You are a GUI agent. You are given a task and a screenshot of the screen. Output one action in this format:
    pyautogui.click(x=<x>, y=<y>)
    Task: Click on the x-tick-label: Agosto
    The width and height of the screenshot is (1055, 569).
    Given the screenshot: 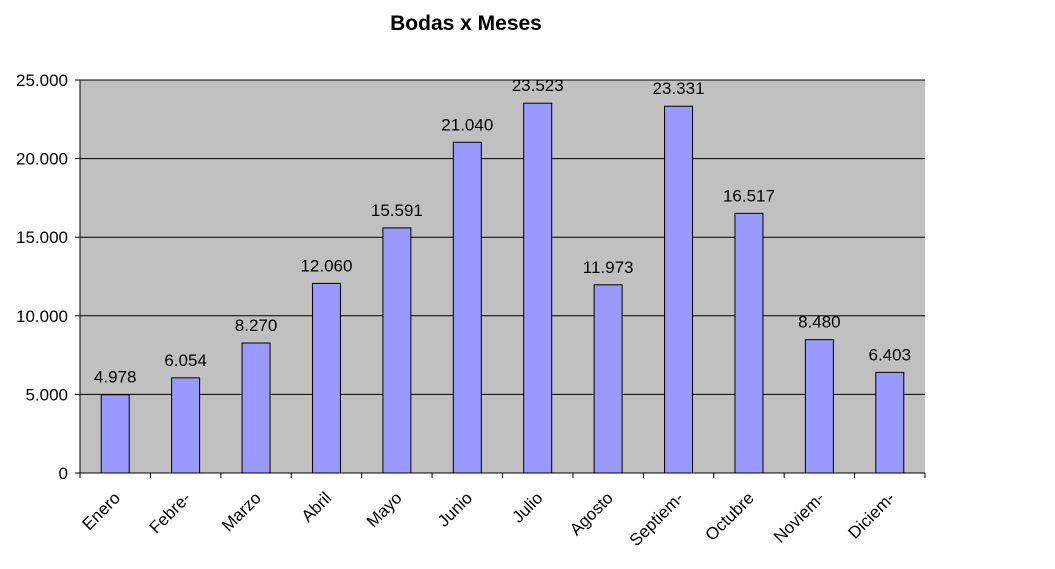 What is the action you would take?
    pyautogui.click(x=591, y=513)
    